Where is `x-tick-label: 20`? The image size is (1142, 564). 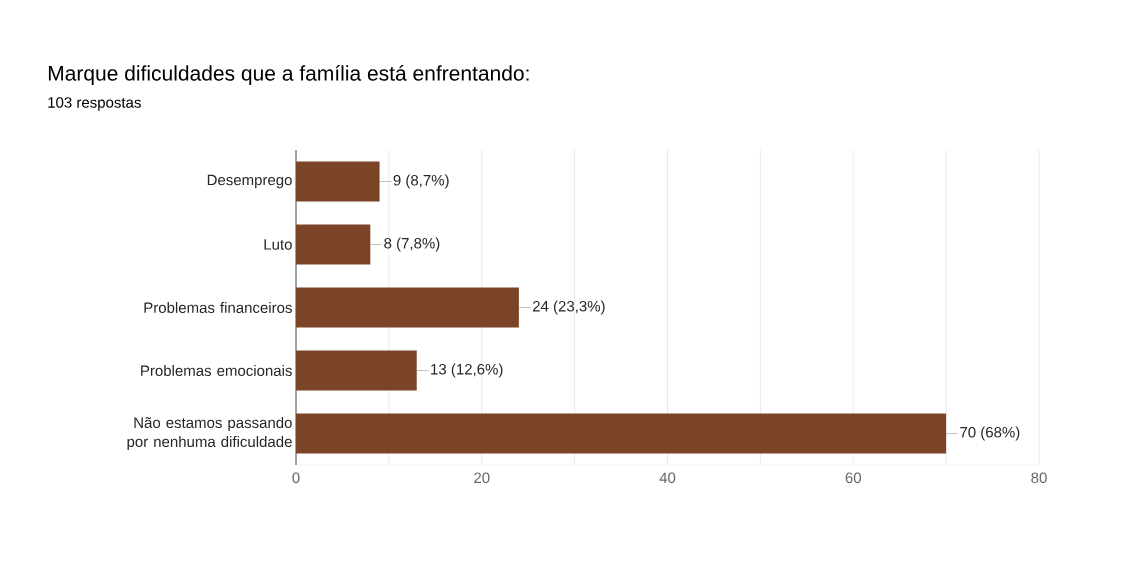 x-tick-label: 20 is located at coordinates (482, 478).